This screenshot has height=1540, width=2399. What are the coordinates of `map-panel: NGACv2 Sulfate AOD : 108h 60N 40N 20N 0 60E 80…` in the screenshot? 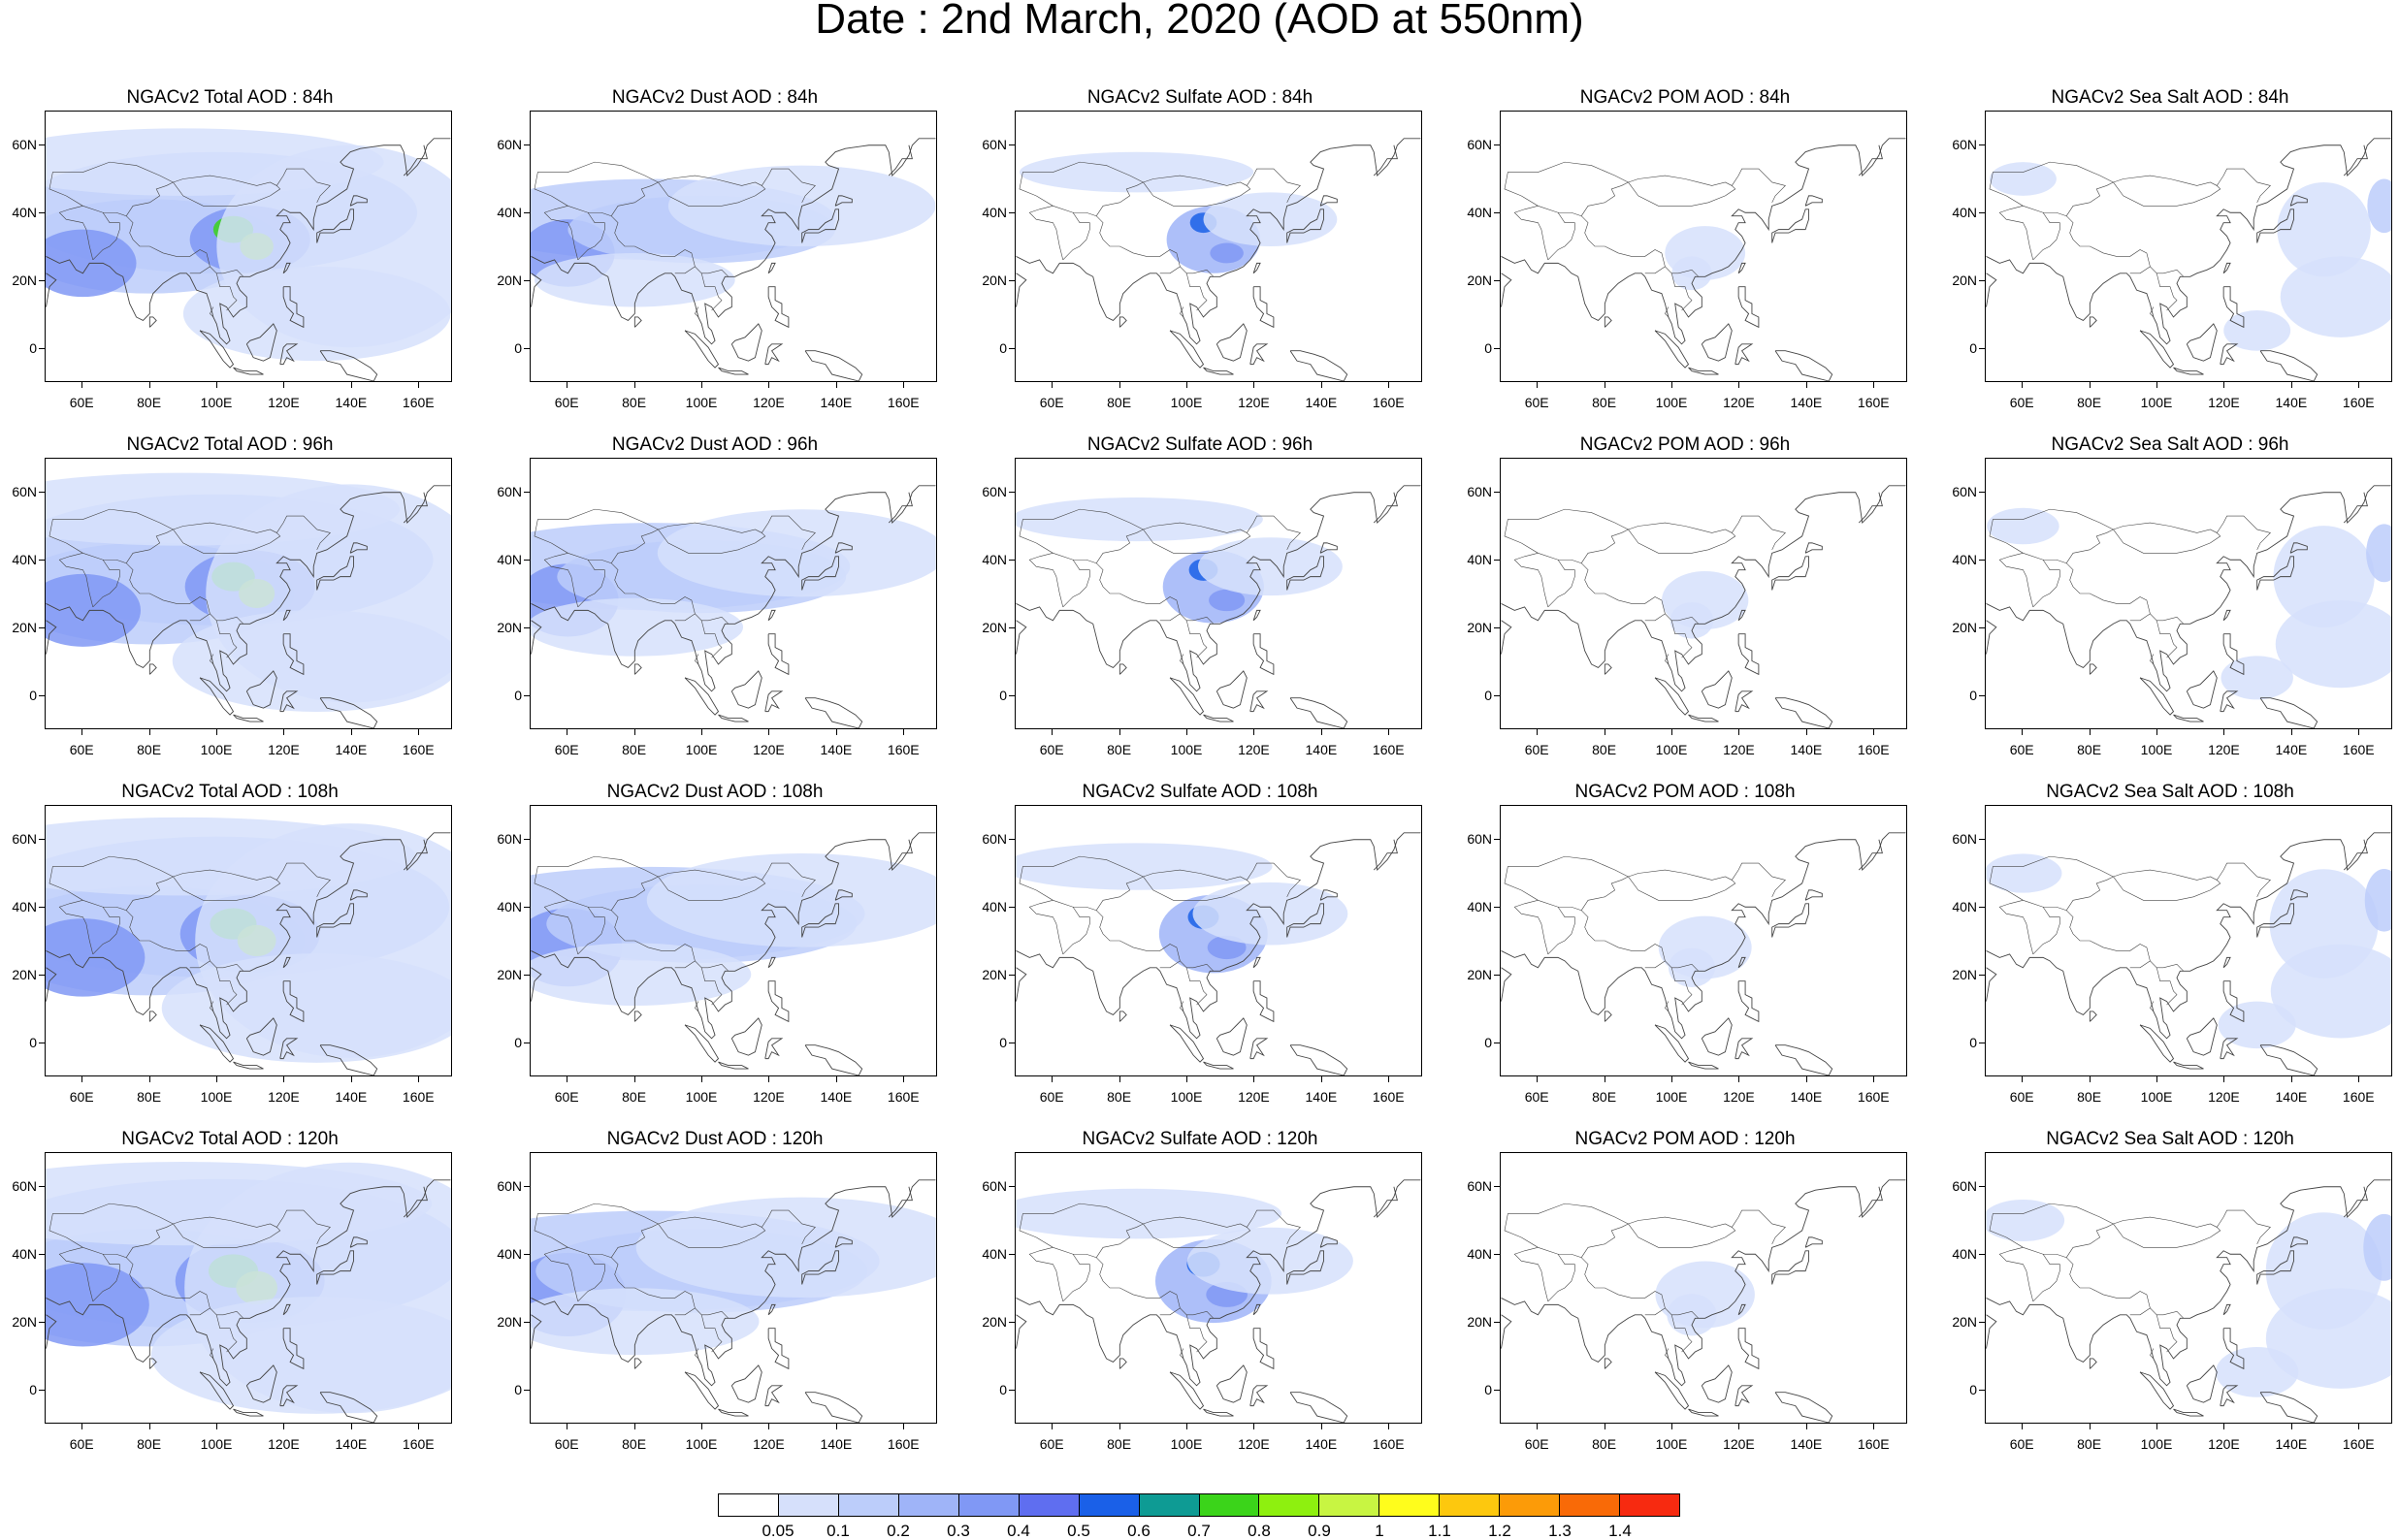 It's located at (1200, 947).